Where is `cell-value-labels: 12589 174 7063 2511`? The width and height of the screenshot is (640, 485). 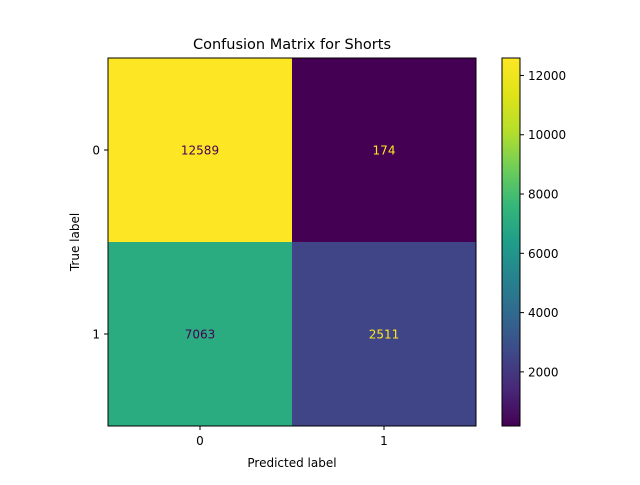 cell-value-labels: 12589 174 7063 2511 is located at coordinates (290, 243).